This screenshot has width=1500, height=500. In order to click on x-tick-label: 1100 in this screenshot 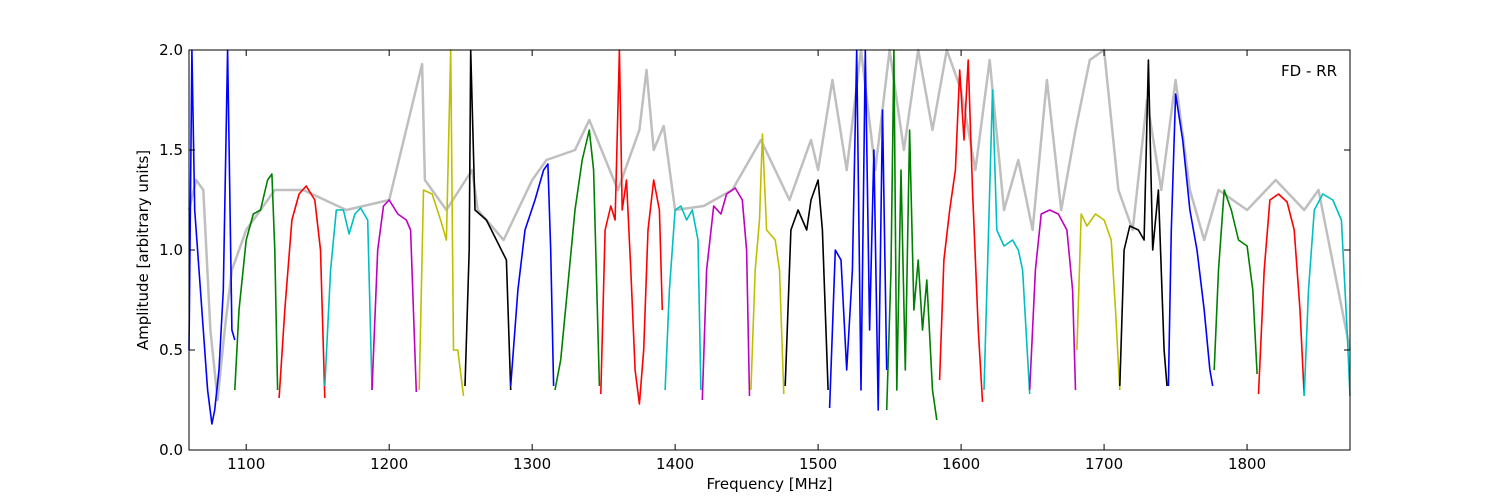, I will do `click(246, 464)`.